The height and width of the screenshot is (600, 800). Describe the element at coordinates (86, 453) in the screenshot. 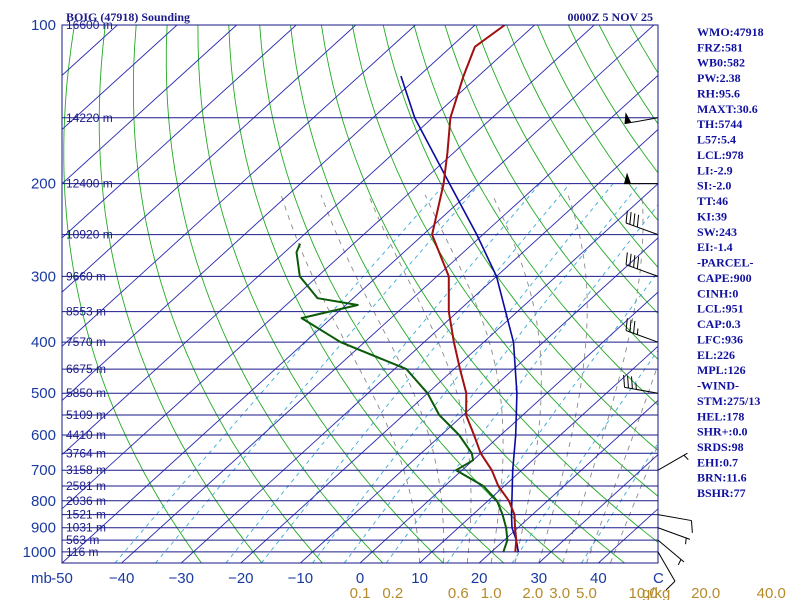

I see `height-label: 3764 m` at that location.